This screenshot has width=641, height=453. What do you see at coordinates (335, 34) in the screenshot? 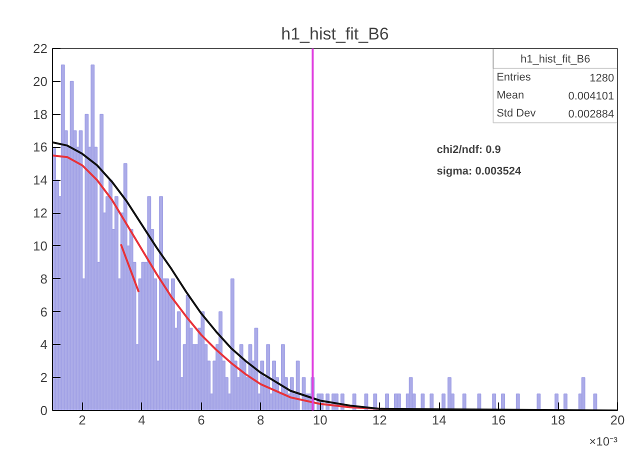
I see `chart-title: h1_hist_fit_B6` at bounding box center [335, 34].